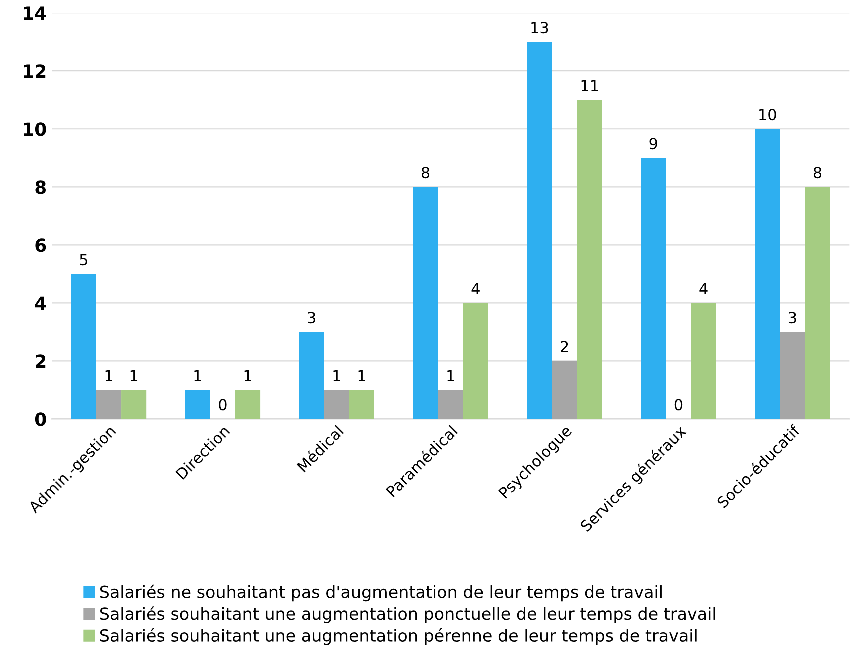 The height and width of the screenshot is (655, 867). What do you see at coordinates (408, 615) in the screenshot?
I see `legend-label: Salariés souhaitant une augmentation ponctuelle de leur temps de travail` at bounding box center [408, 615].